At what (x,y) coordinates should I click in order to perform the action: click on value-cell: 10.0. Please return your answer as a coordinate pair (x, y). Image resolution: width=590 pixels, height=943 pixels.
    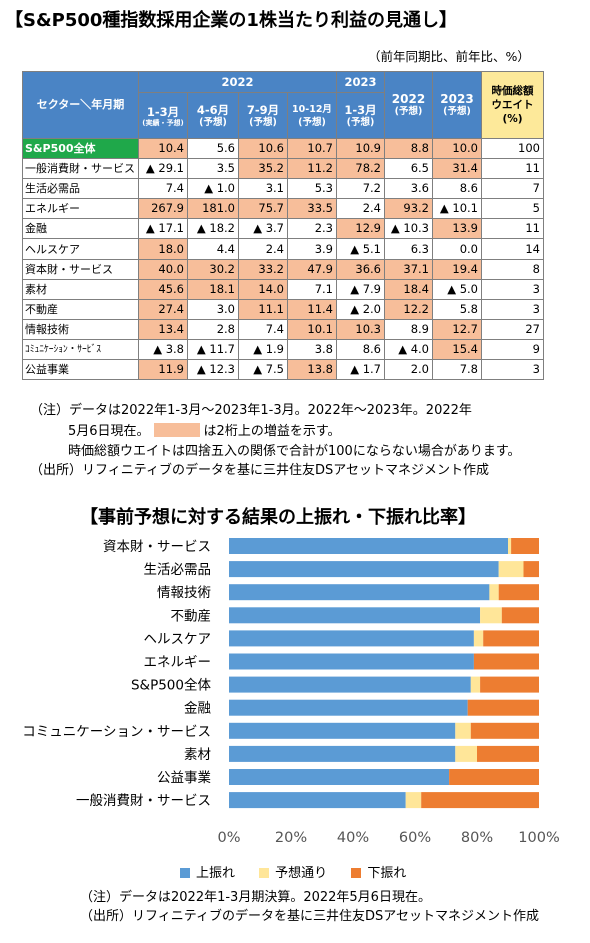
    Looking at the image, I should click on (457, 148).